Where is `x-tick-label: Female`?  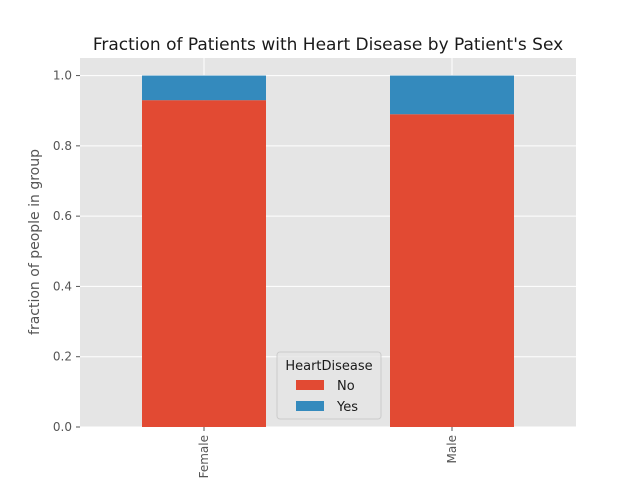
x-tick-label: Female is located at coordinates (204, 456).